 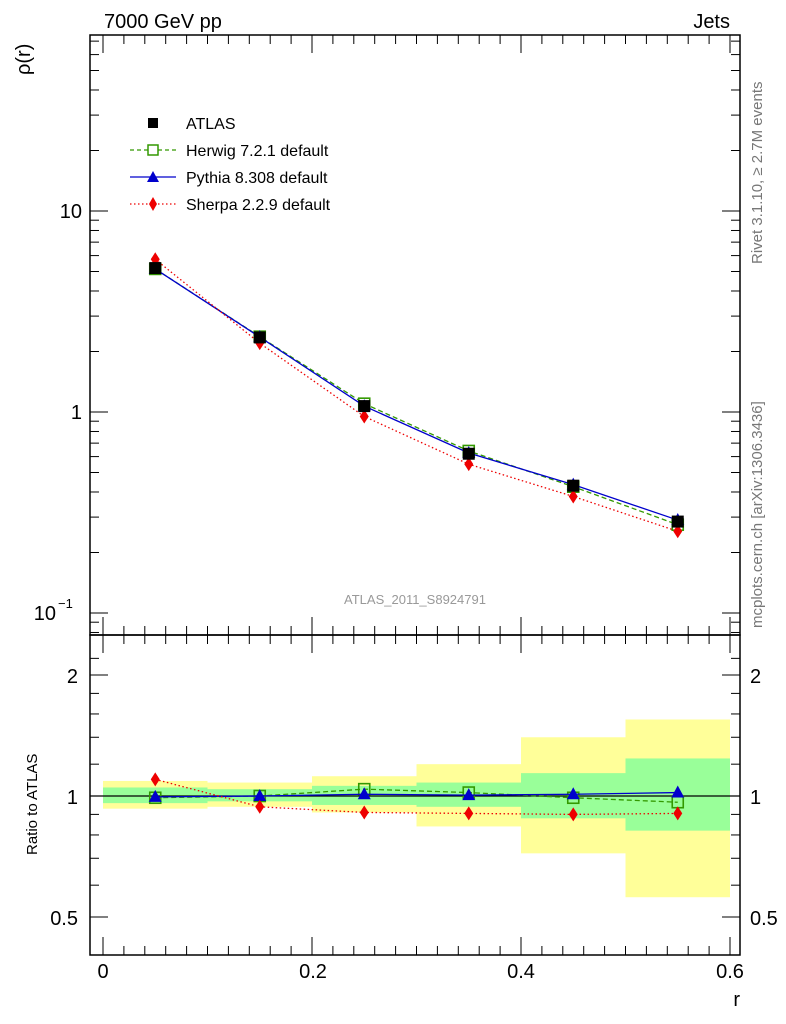 What do you see at coordinates (32, 804) in the screenshot?
I see `ratio-ylabel: Ratio to ATLAS` at bounding box center [32, 804].